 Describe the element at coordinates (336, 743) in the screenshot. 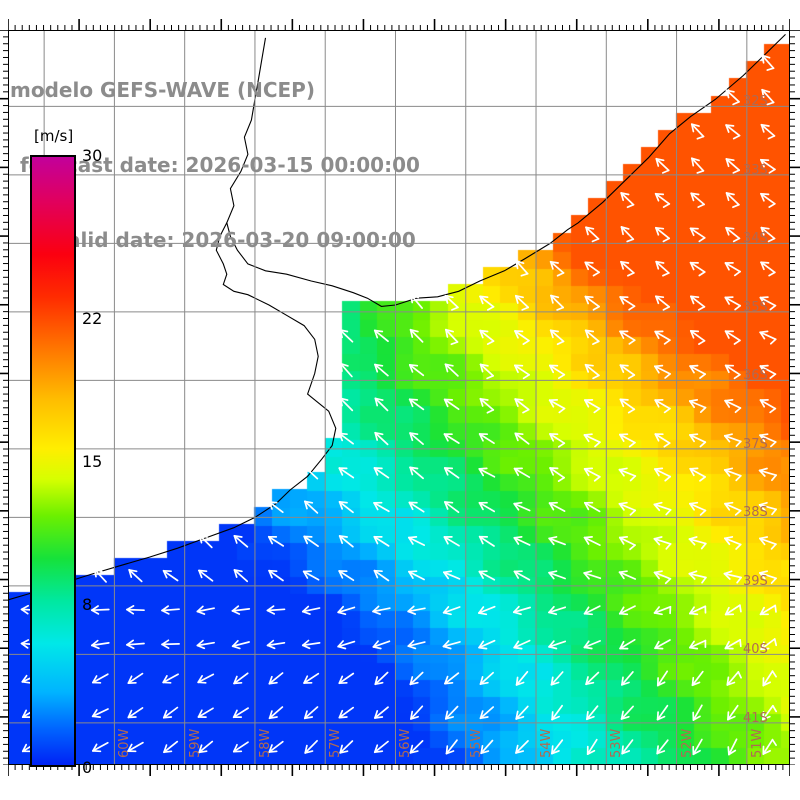

I see `longitude-label-57W: 57W` at that location.